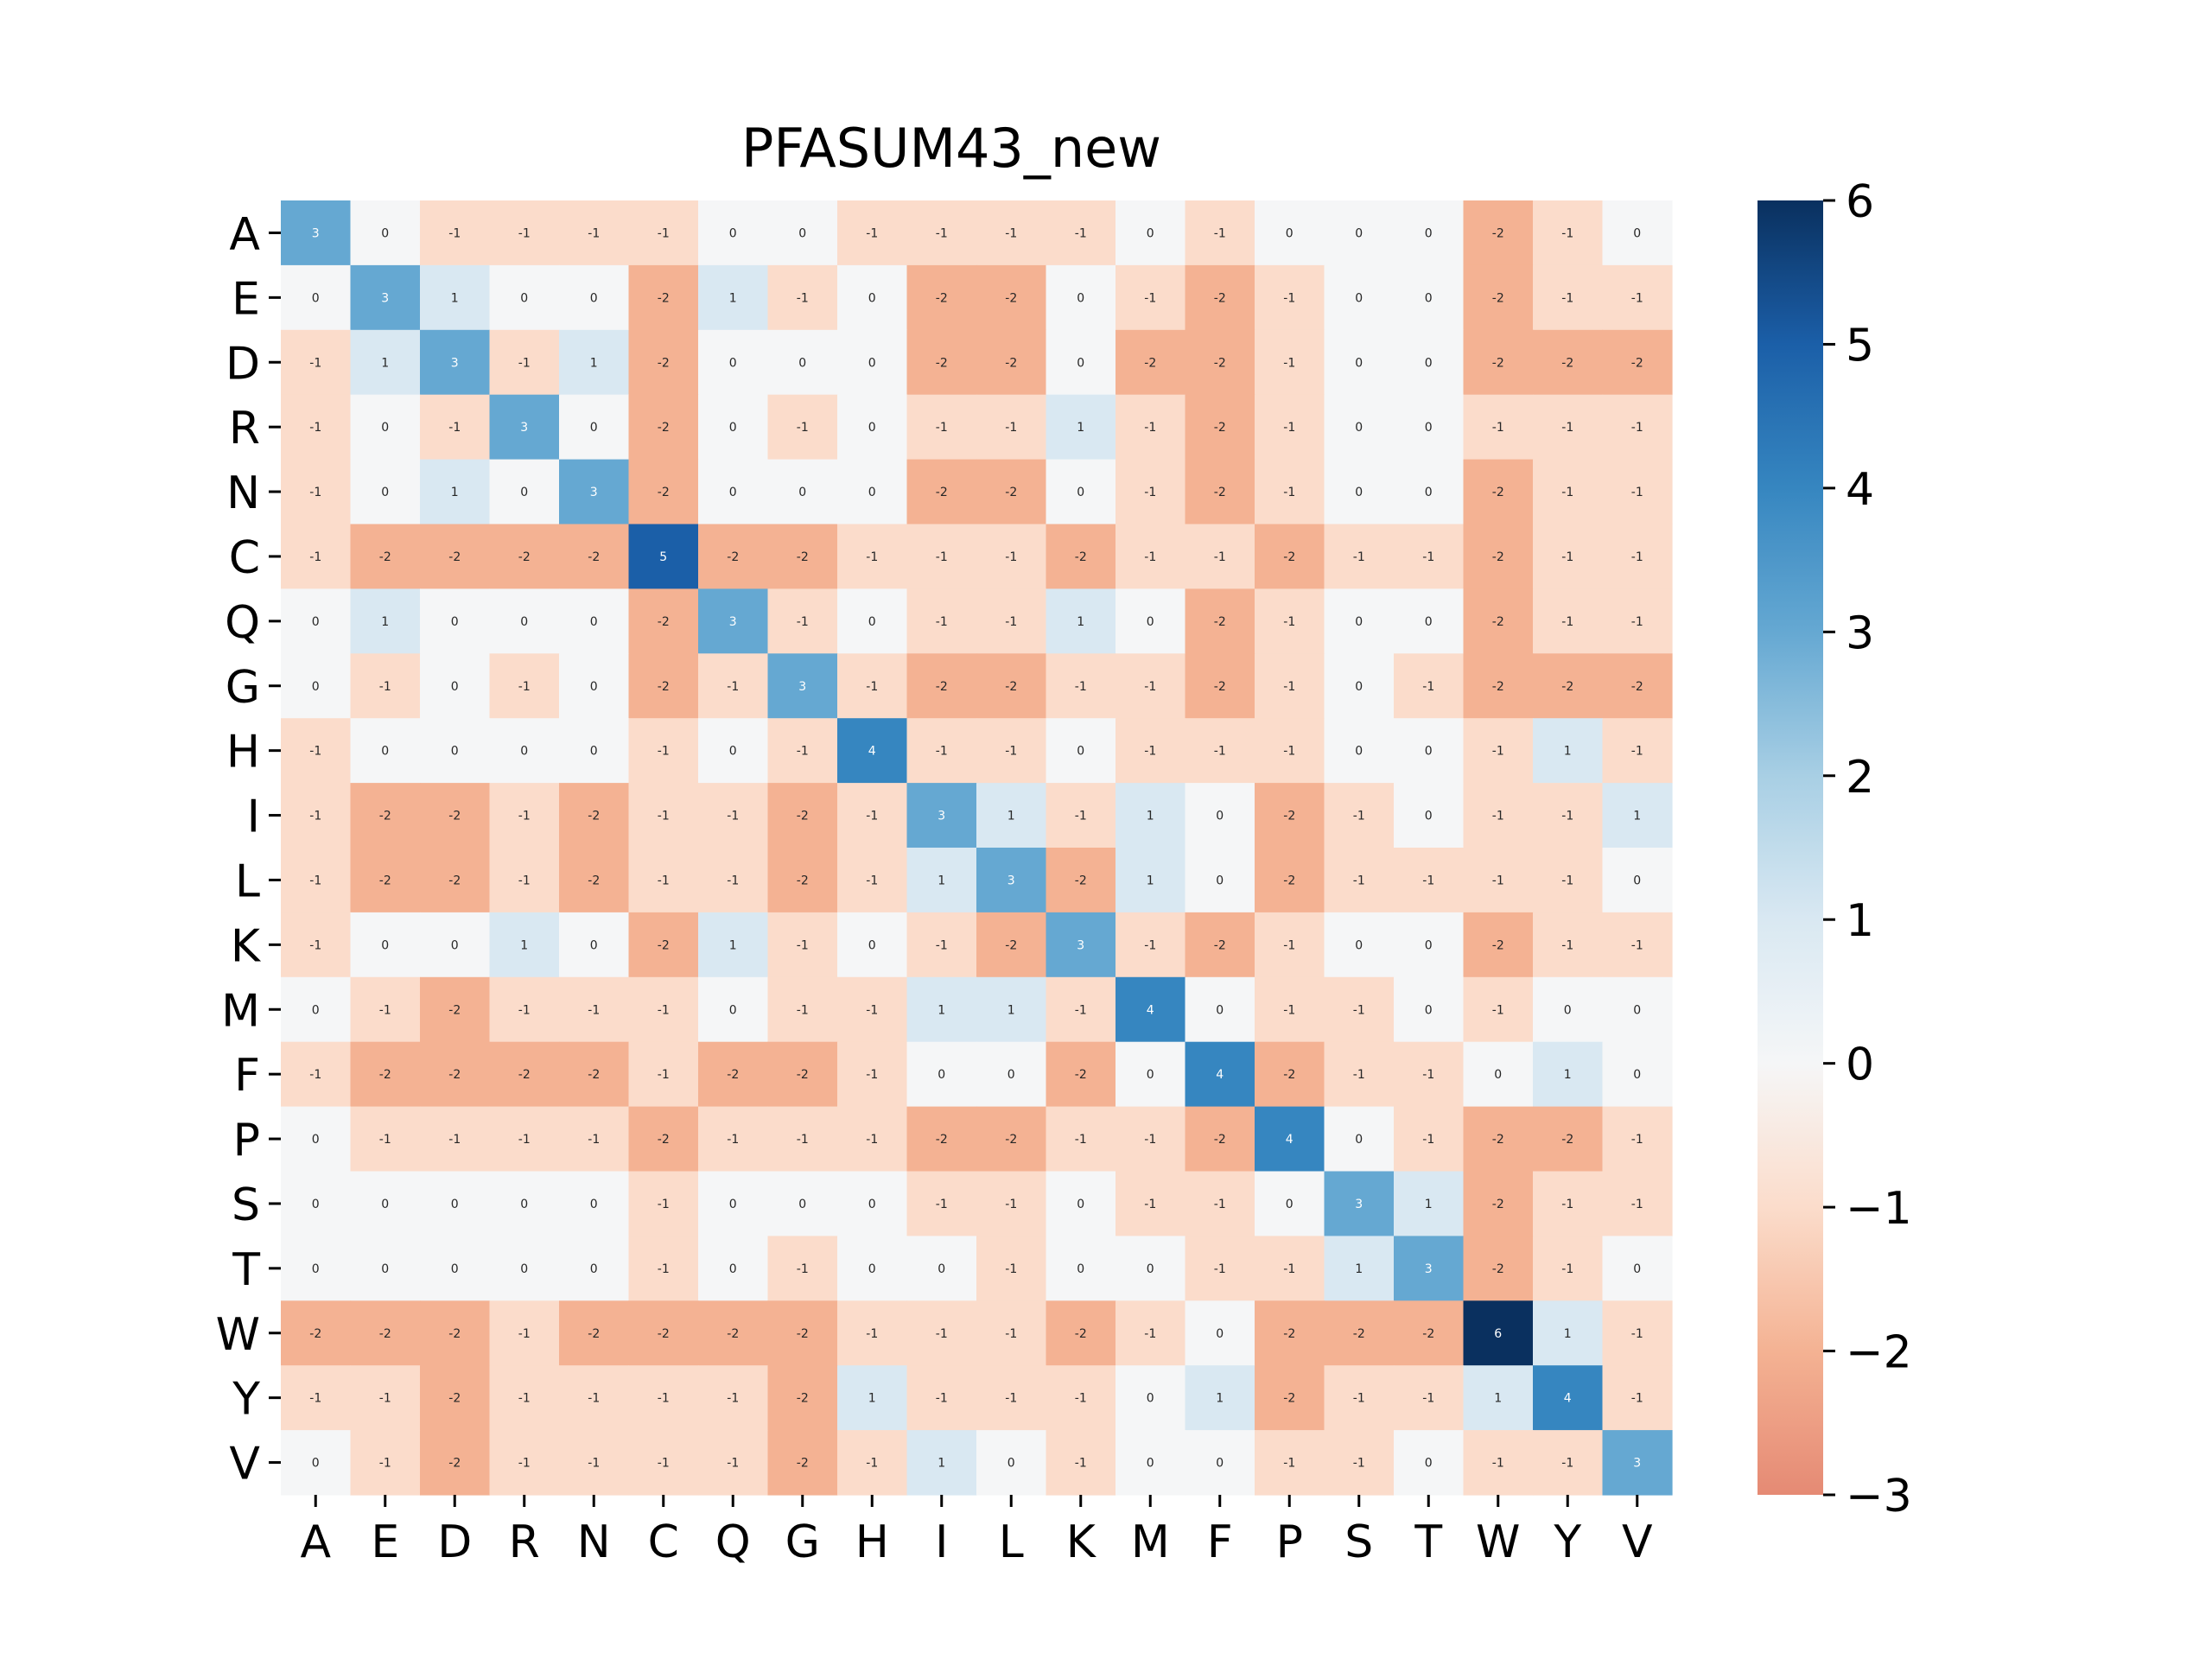 Image resolution: width=2212 pixels, height=1659 pixels. I want to click on x-tick-label: M, so click(1150, 1542).